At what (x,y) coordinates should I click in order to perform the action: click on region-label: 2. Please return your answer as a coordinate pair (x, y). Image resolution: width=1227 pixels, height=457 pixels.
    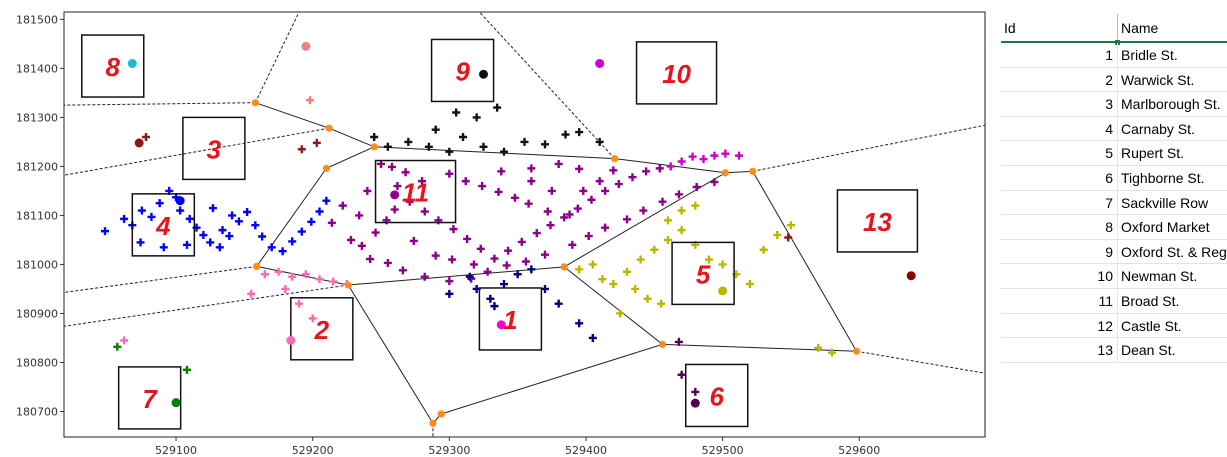
    Looking at the image, I should click on (322, 330).